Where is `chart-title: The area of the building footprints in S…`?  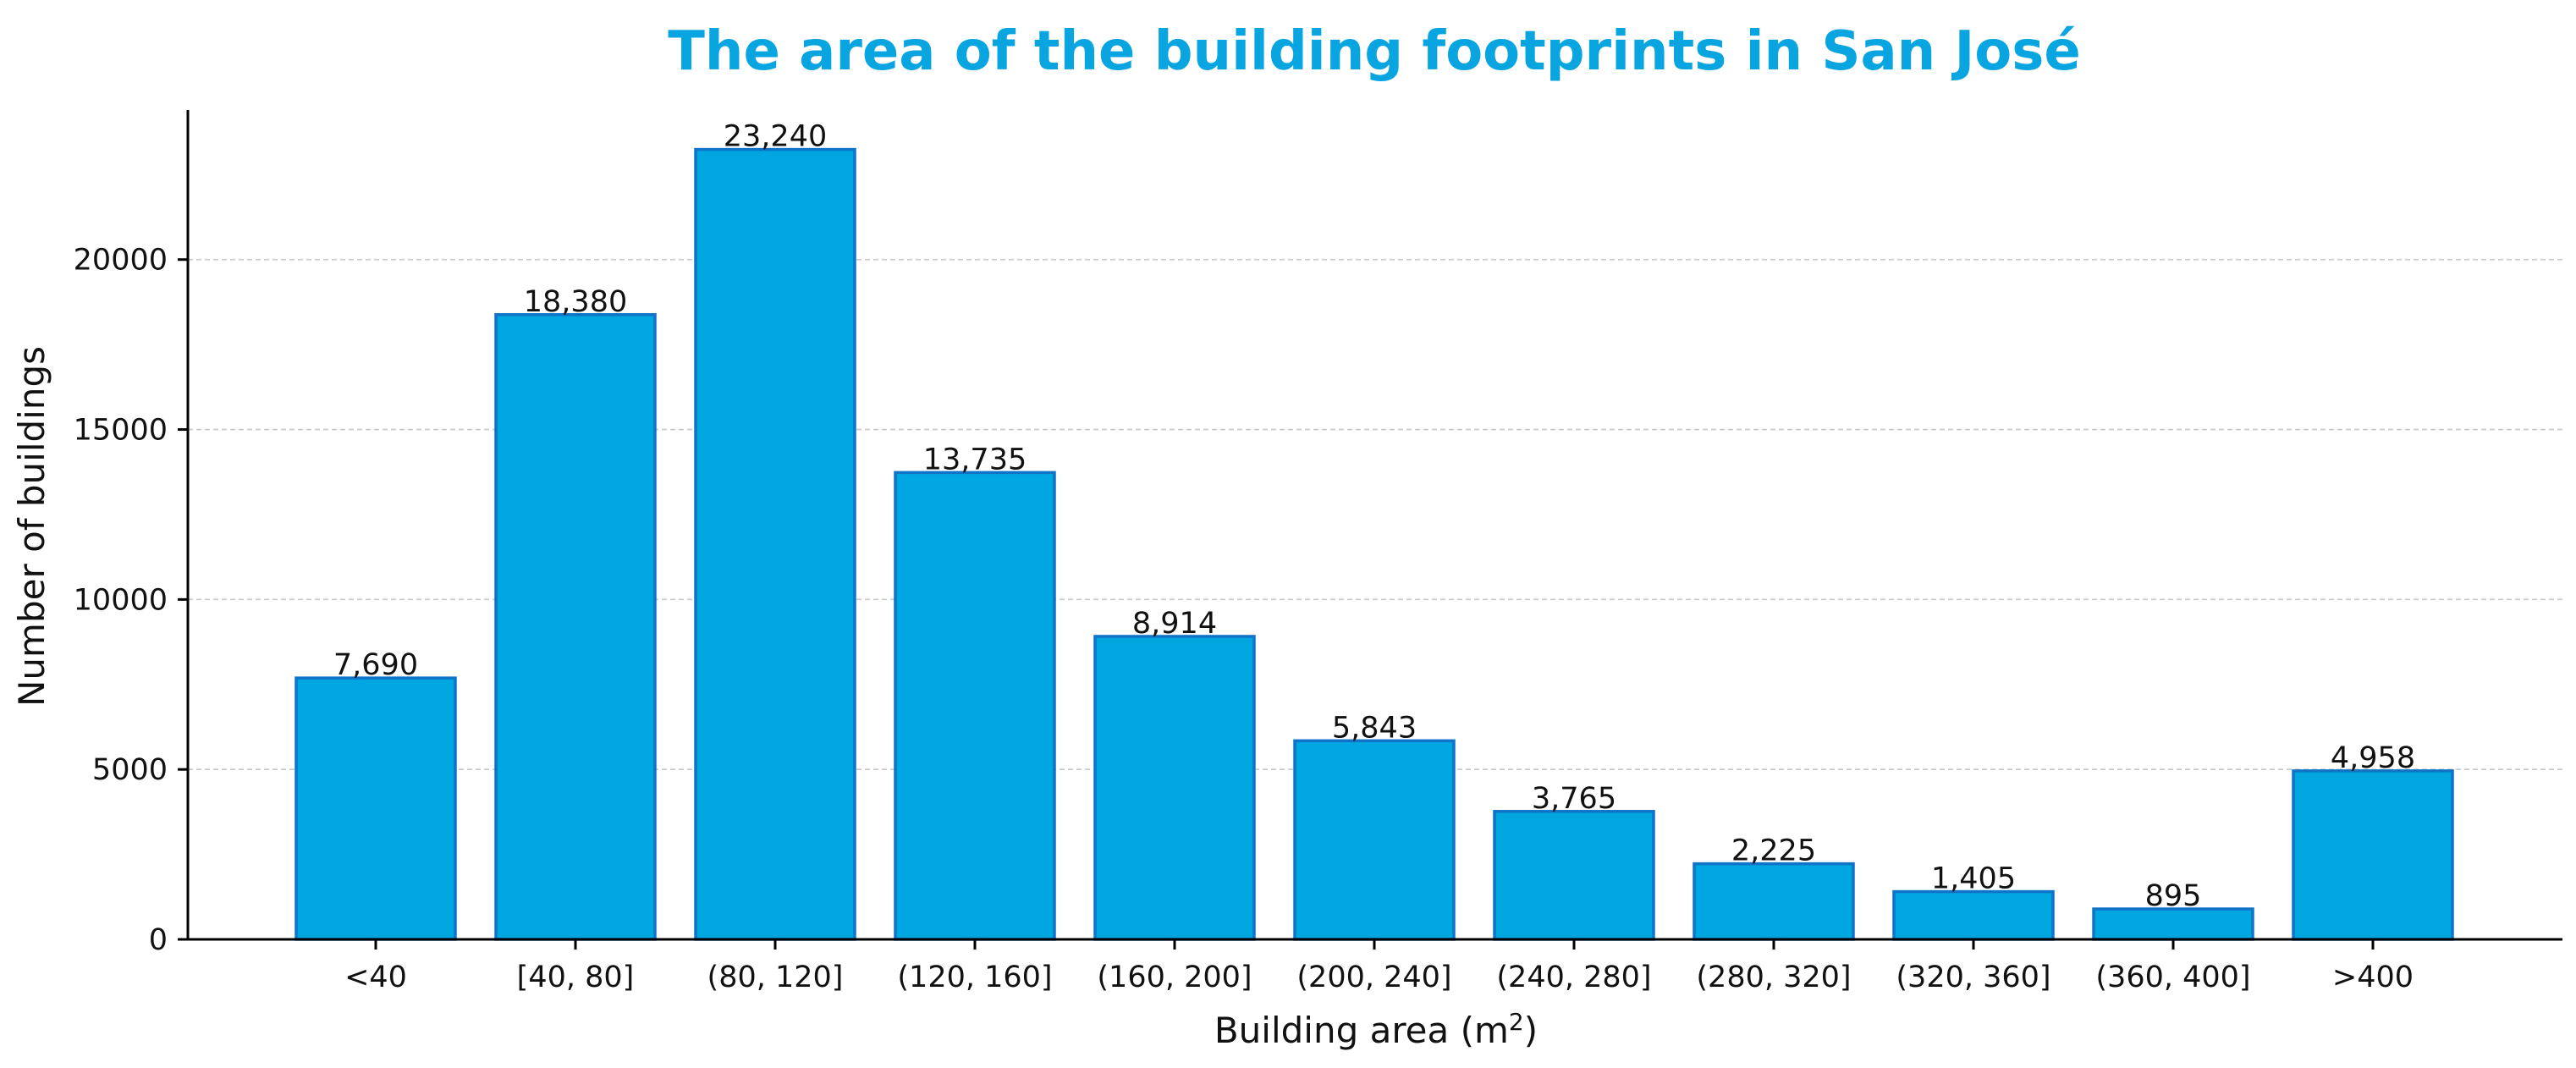
chart-title: The area of the building footprints in S… is located at coordinates (1374, 52).